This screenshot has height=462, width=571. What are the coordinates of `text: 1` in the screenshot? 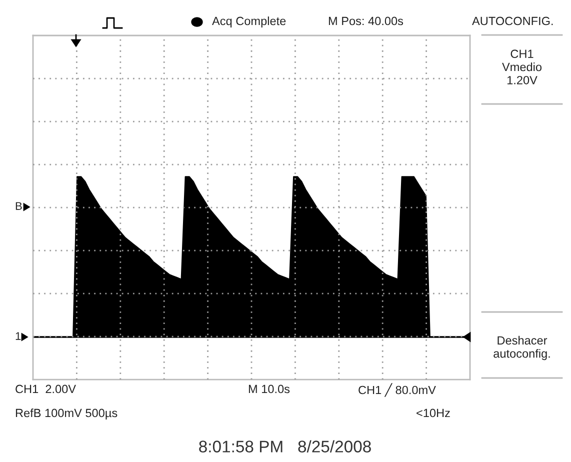 It's located at (18, 336).